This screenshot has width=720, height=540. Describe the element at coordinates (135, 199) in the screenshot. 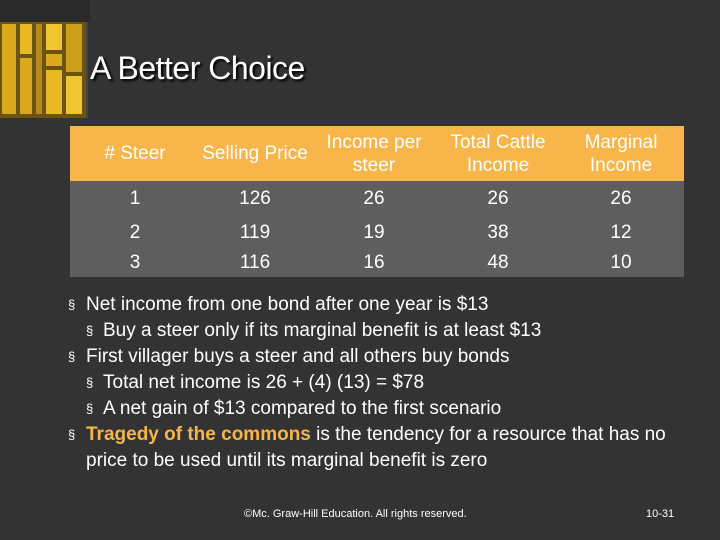

I see `table-cell: 1` at that location.